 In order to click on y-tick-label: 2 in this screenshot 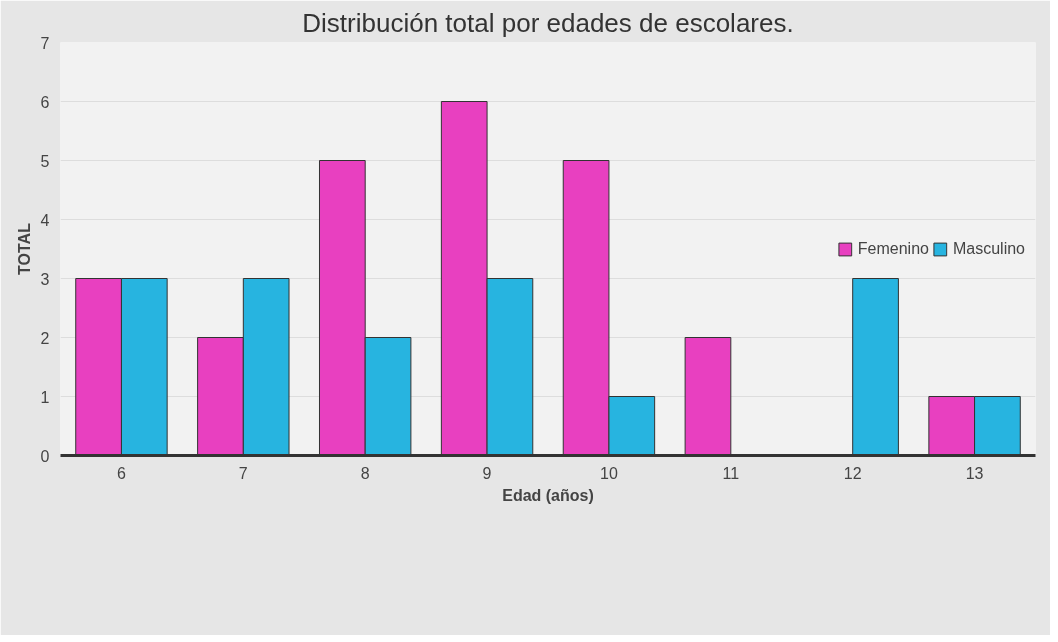, I will do `click(45, 338)`.